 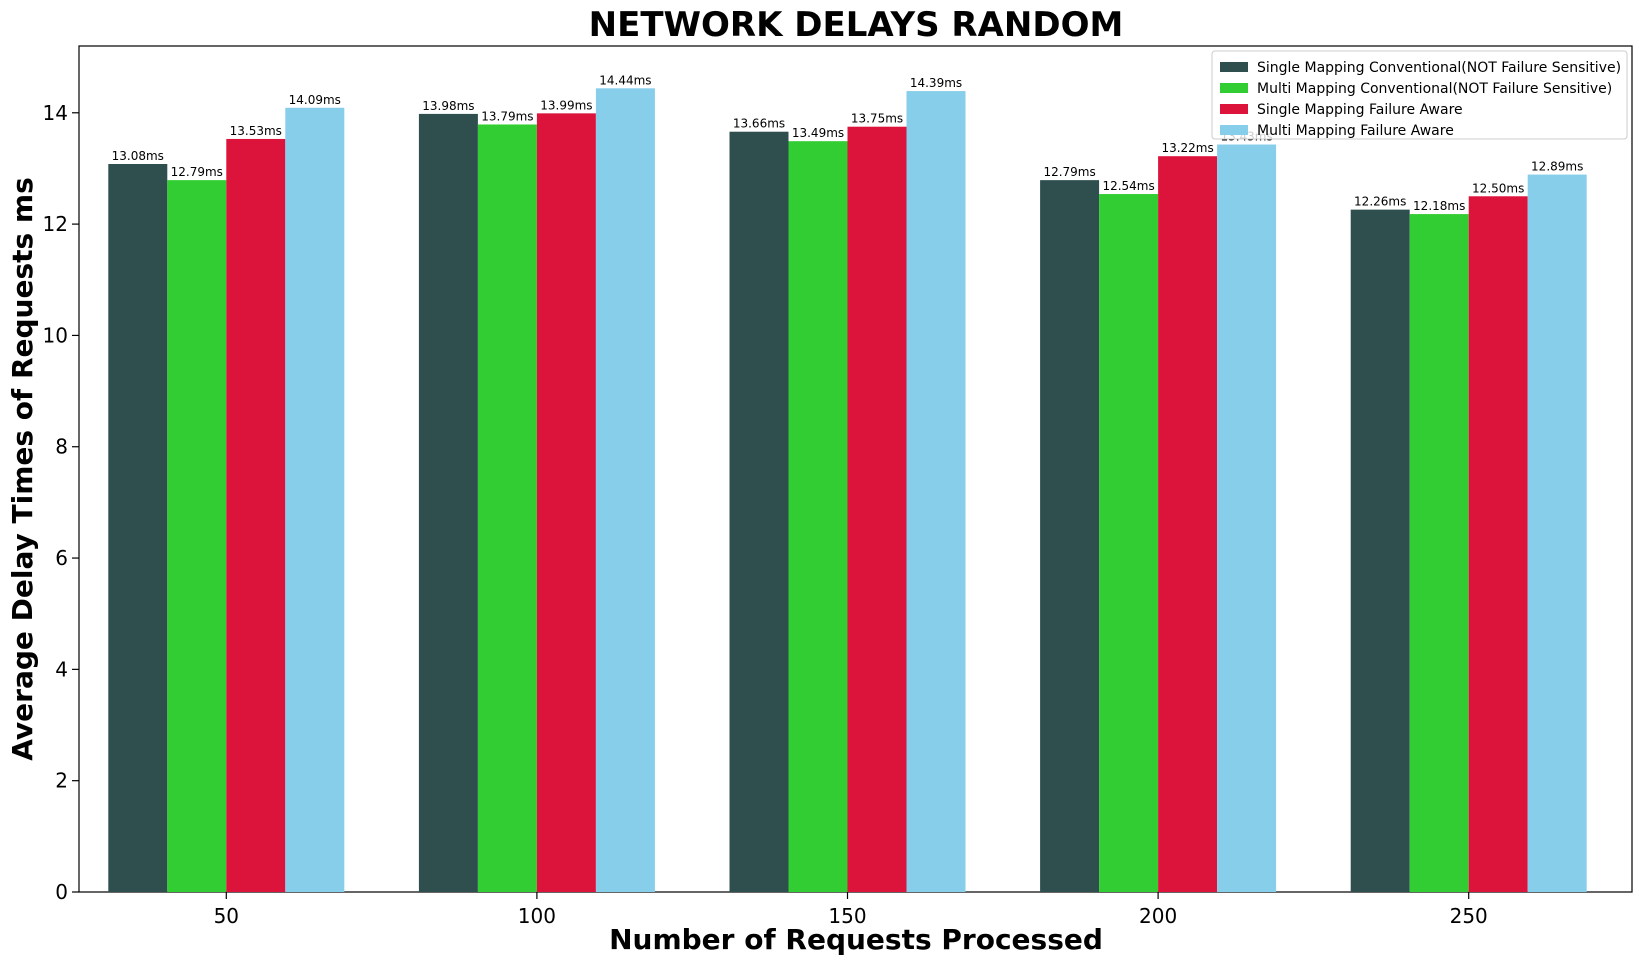 I want to click on bar-value-label: 12.26ms, so click(x=1380, y=202).